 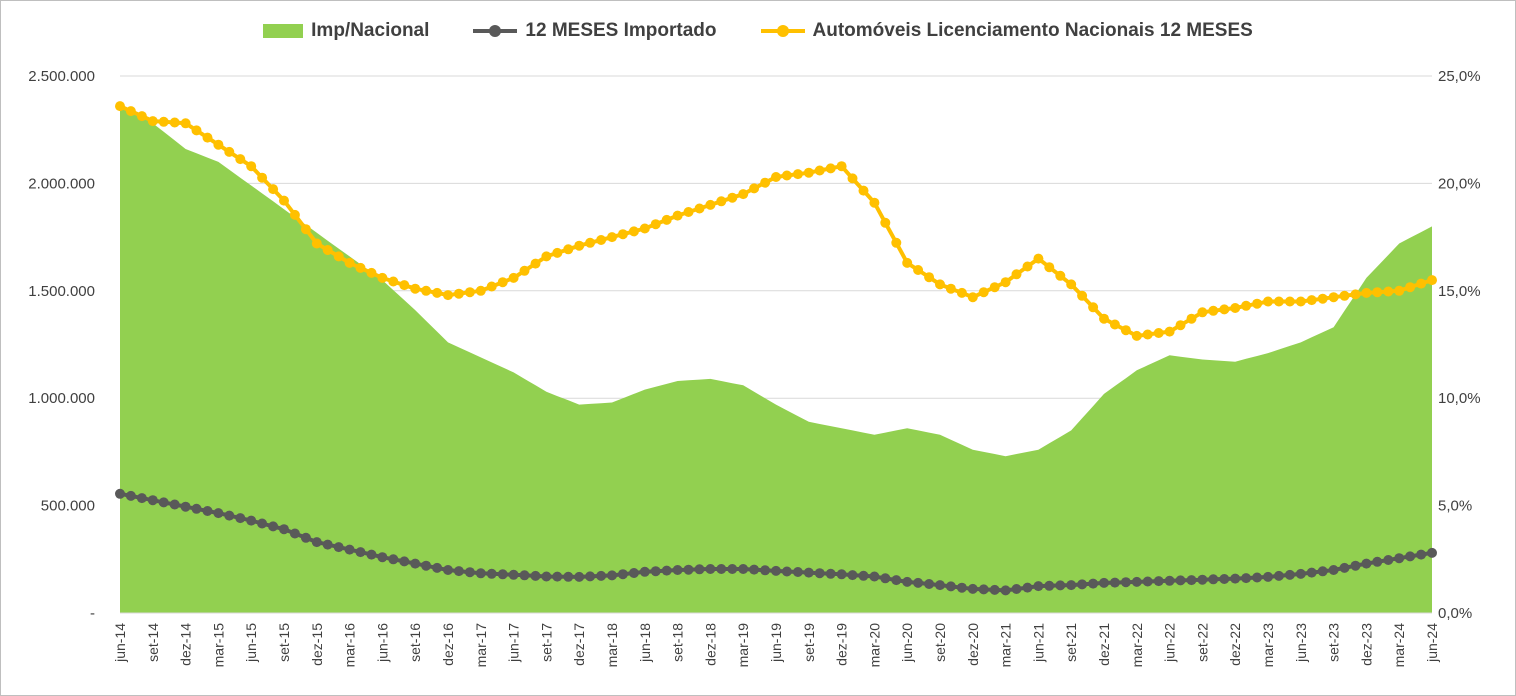 I want to click on y-left-tick-label: 2.000.000, so click(x=61, y=183).